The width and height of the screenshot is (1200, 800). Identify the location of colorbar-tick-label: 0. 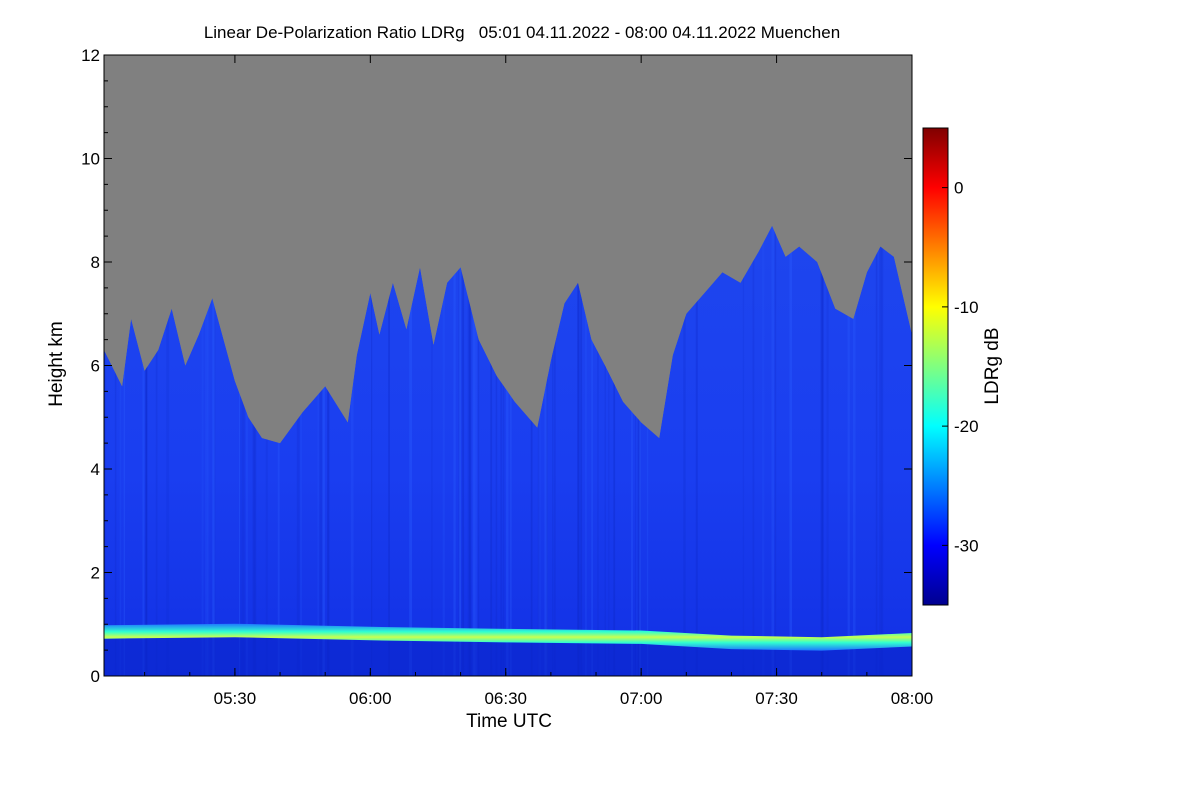
(958, 188).